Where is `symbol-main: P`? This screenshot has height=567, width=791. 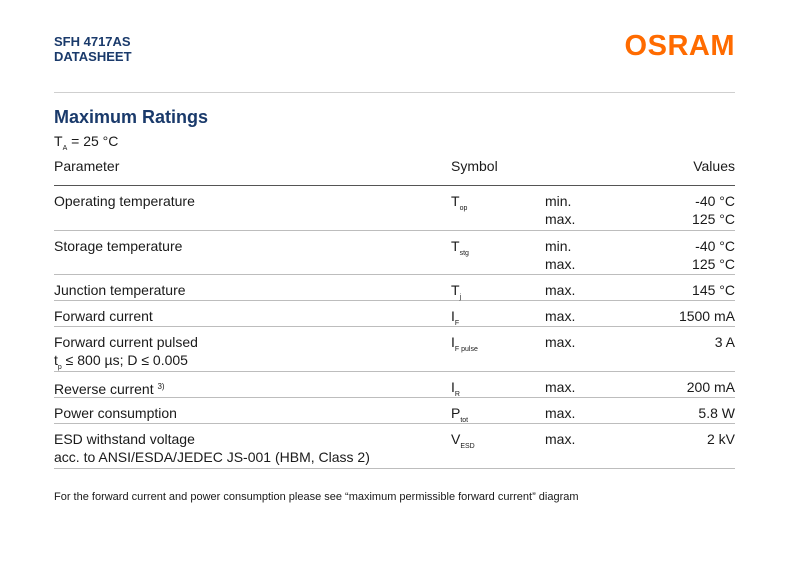
symbol-main: P is located at coordinates (456, 413).